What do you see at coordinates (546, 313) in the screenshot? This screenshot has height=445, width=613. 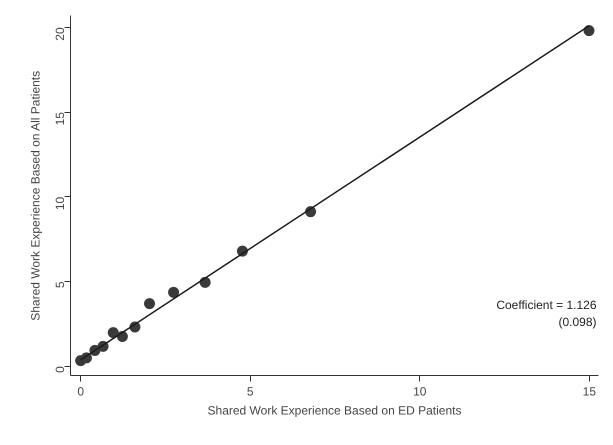 I see `annotation: Coefficient = 1.126 (0.098)` at bounding box center [546, 313].